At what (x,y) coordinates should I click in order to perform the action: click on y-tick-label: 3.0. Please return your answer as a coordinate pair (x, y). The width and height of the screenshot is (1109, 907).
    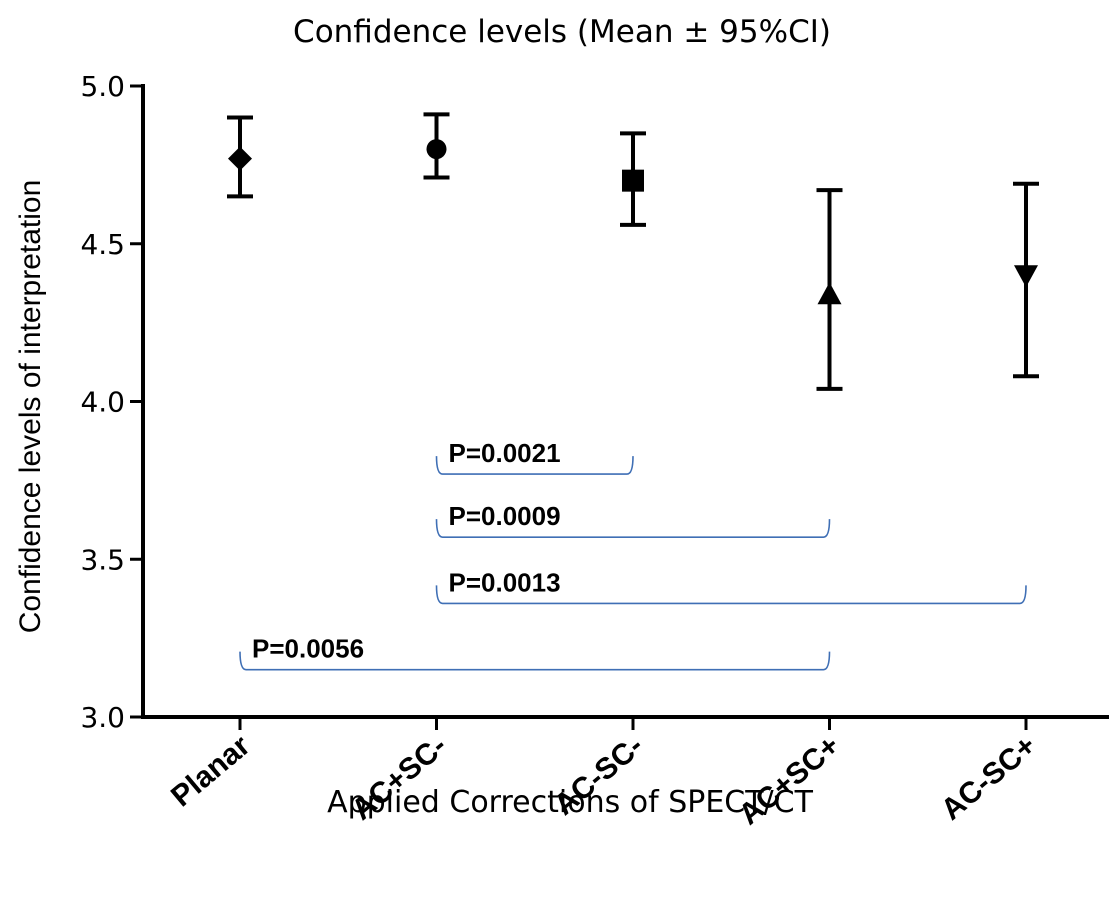
    Looking at the image, I should click on (102, 717).